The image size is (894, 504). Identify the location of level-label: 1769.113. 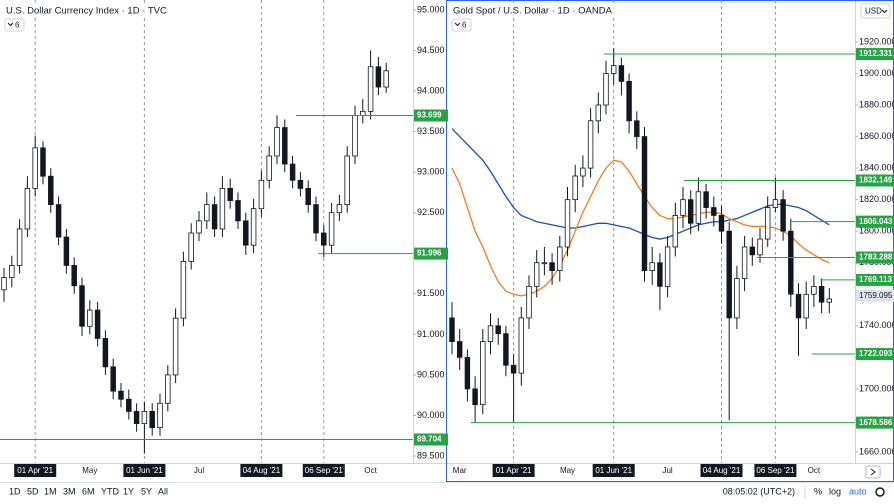
(875, 279).